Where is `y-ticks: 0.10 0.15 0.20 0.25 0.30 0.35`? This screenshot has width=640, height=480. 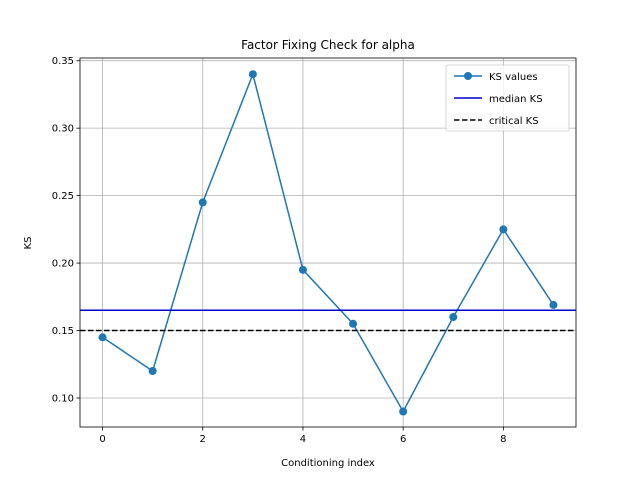
y-ticks: 0.10 0.15 0.20 0.25 0.30 0.35 is located at coordinates (66, 230).